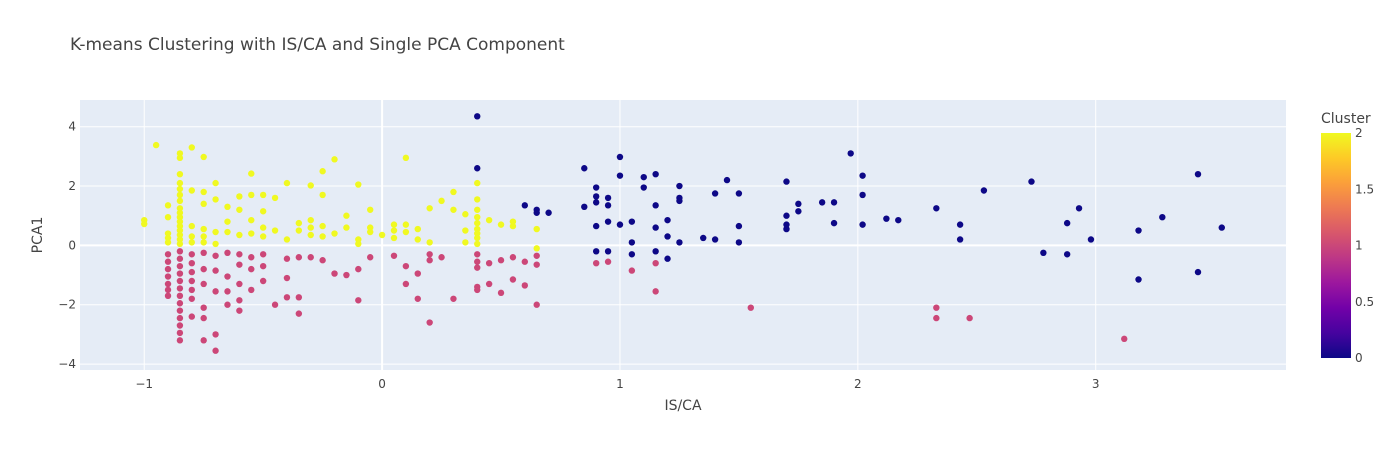 This screenshot has width=1394, height=450. Describe the element at coordinates (382, 384) in the screenshot. I see `x-tick-label: 0` at that location.